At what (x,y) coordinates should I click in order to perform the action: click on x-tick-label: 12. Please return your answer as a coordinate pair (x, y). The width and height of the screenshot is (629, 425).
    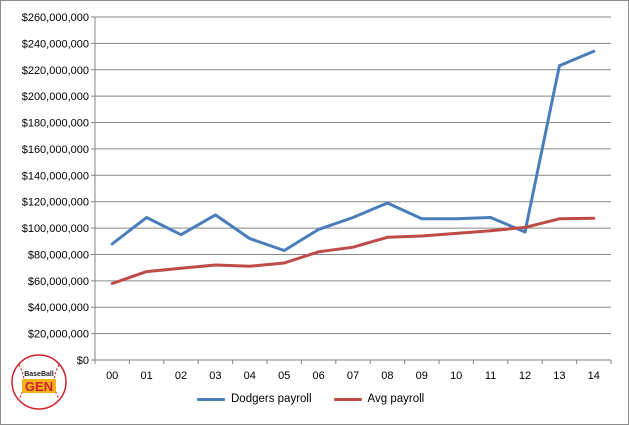
    Looking at the image, I should click on (525, 376).